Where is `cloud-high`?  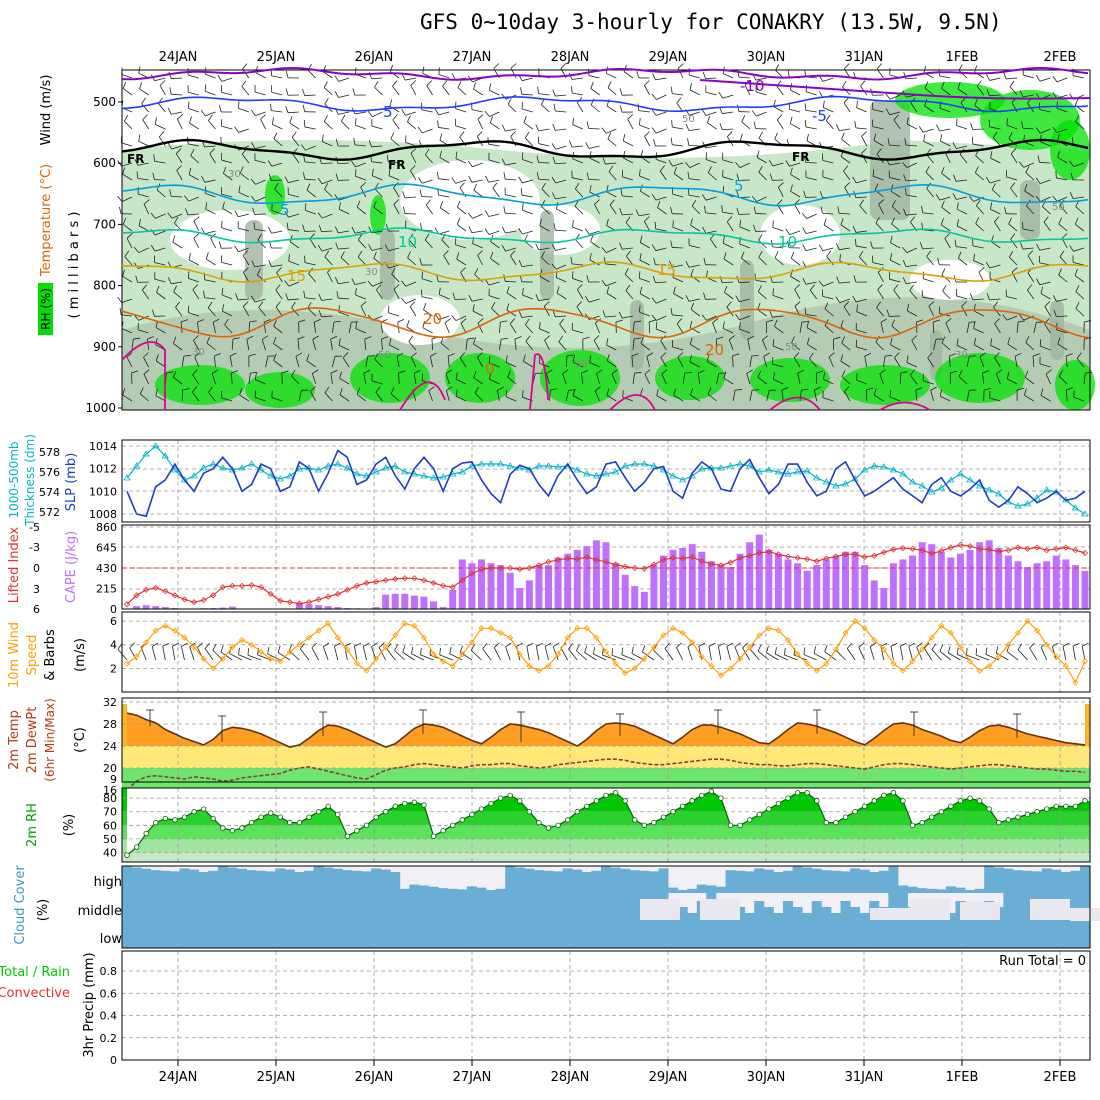
cloud-high is located at coordinates (165, 881).